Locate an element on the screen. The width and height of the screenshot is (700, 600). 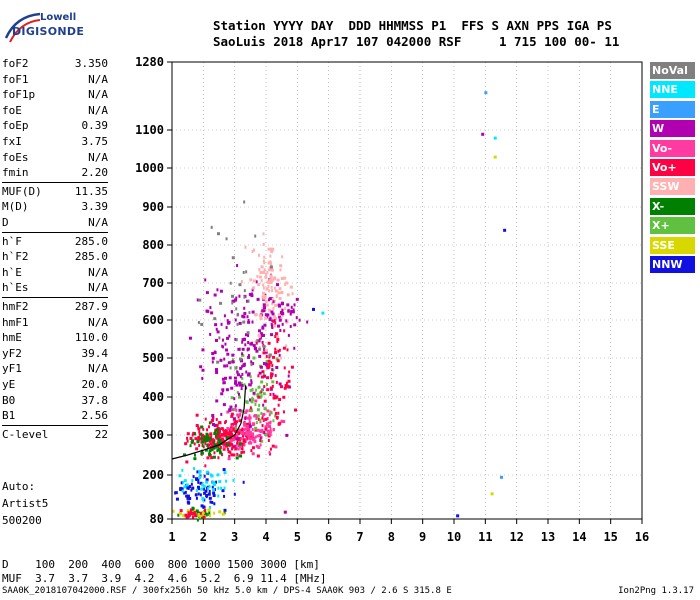
param-name: M(D) is located at coordinates (15, 207).